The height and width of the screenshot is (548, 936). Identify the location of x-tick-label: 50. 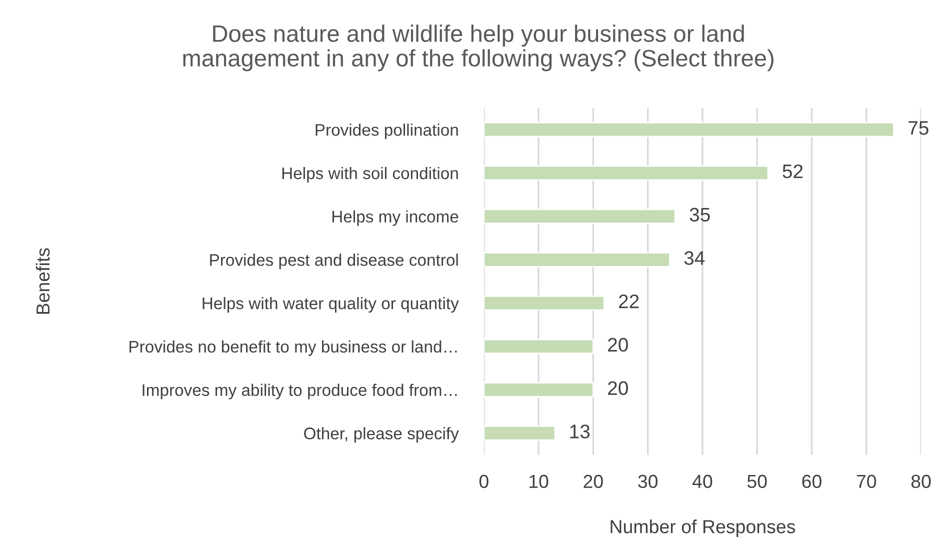
(757, 481).